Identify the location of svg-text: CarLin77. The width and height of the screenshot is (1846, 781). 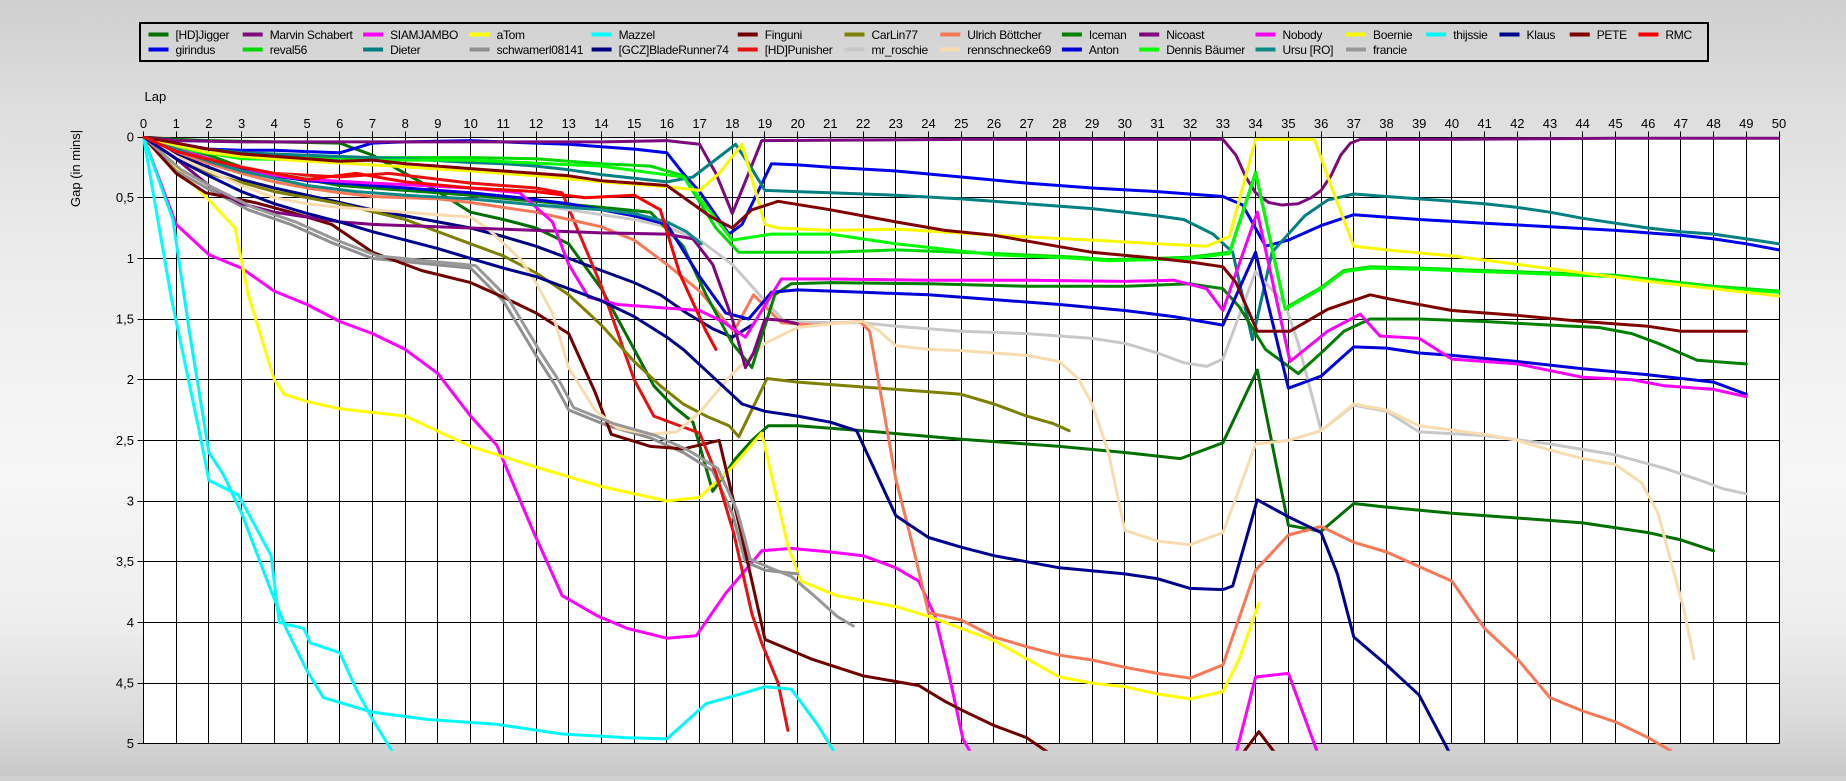
(895, 35).